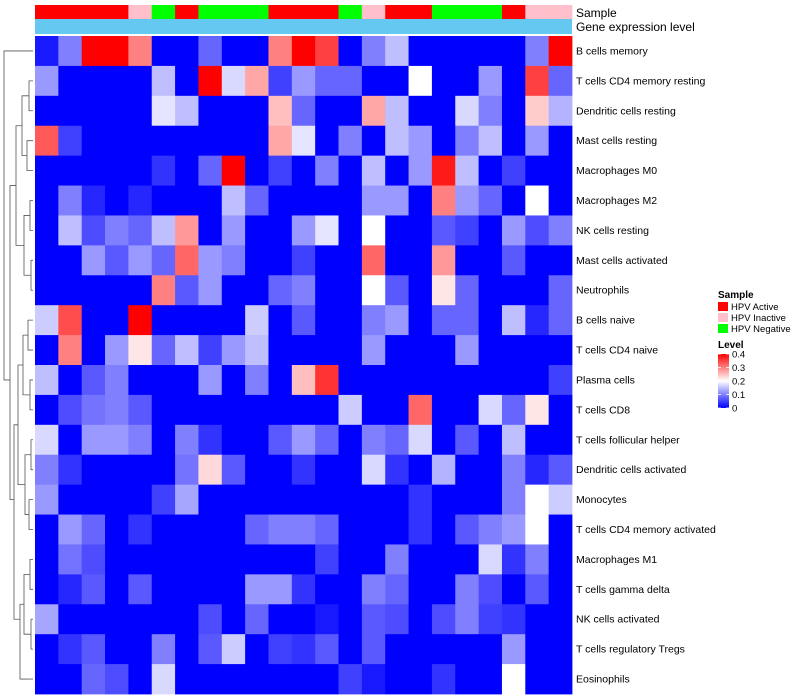 This screenshot has width=800, height=700. What do you see at coordinates (616, 560) in the screenshot?
I see `row-label: Macrophages M1` at bounding box center [616, 560].